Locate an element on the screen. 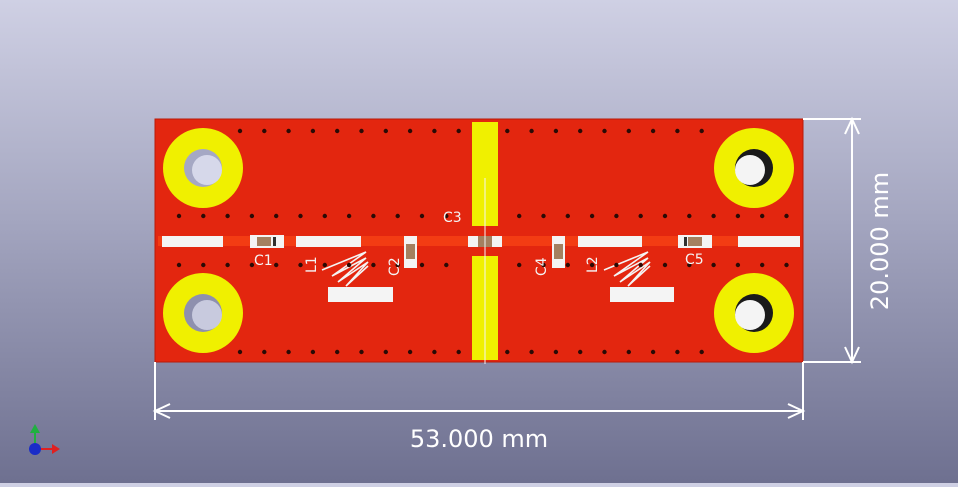  reference-designators: C1 L1 C2 C3 C4 L2 C5 is located at coordinates (479, 243).